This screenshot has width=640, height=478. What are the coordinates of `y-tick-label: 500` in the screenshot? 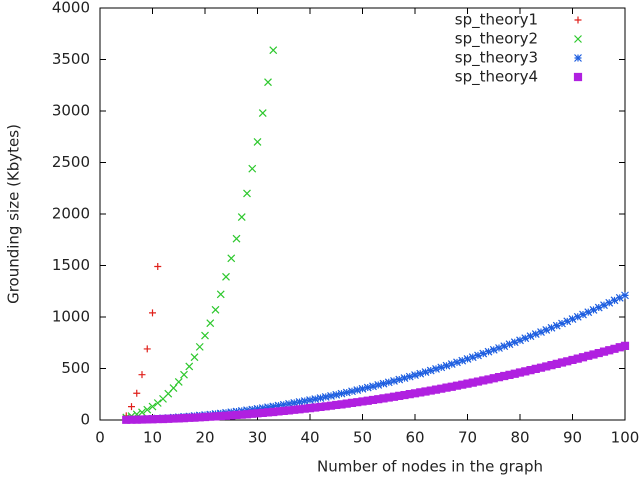 It's located at (75, 368).